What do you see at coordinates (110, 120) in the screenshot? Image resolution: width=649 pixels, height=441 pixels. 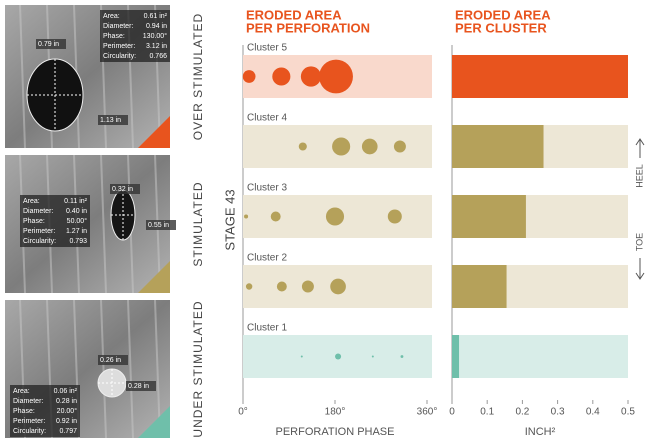 I see `dim-label: 1.13 in` at bounding box center [110, 120].